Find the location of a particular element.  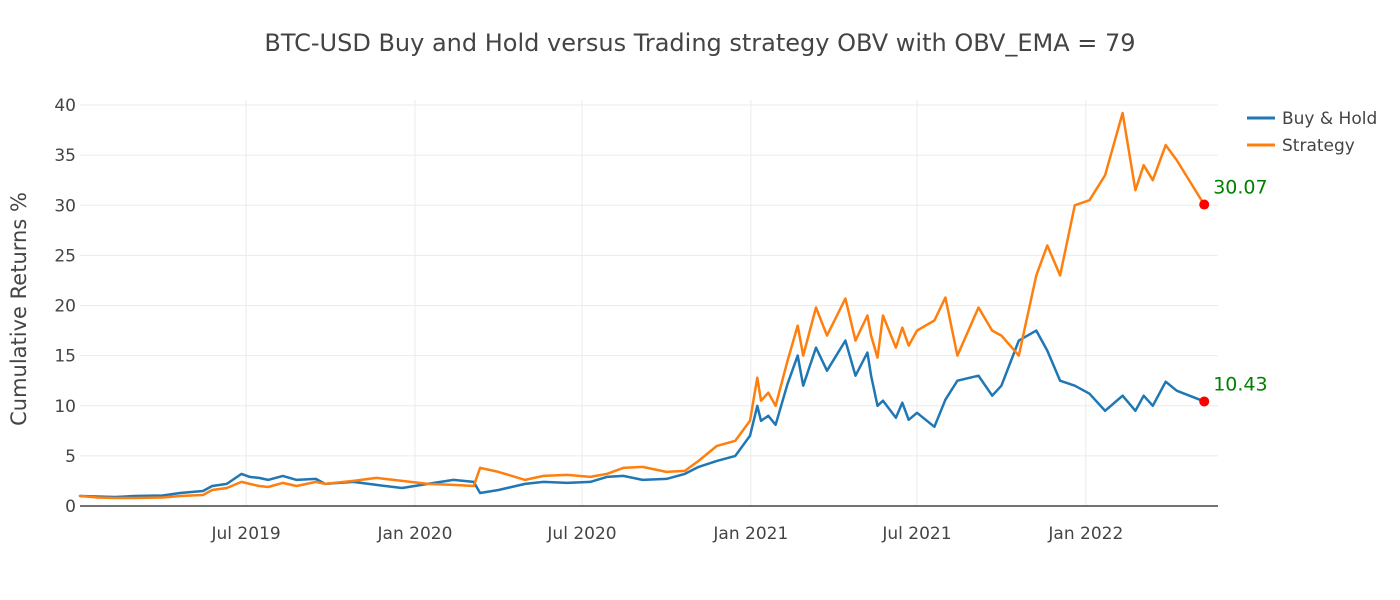

y-tick-label: 20 is located at coordinates (65, 307).